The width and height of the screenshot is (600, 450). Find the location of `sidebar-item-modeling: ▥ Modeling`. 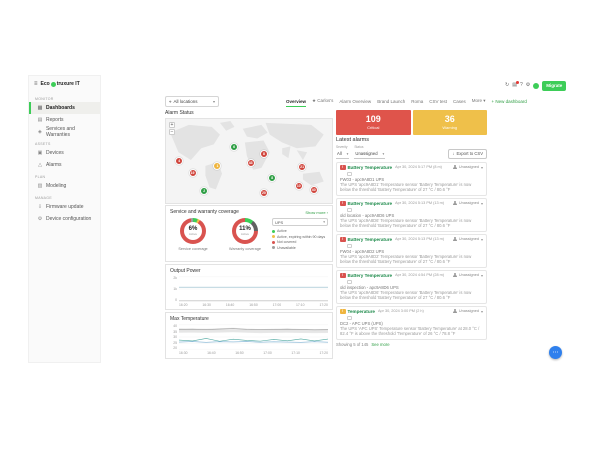

sidebar-item-modeling: ▥ Modeling is located at coordinates (64, 186).